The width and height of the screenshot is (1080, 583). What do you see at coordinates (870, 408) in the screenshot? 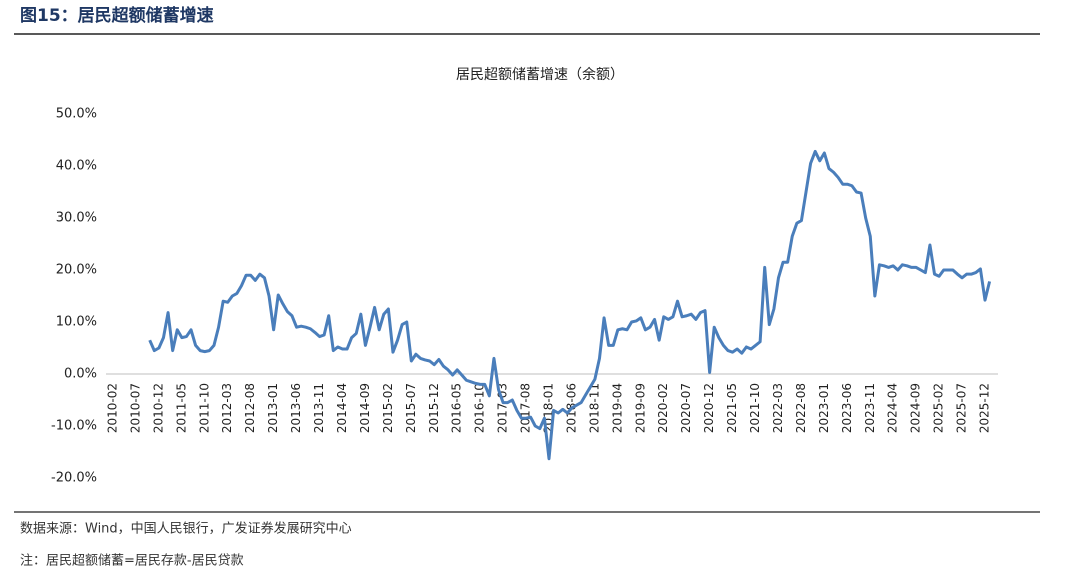
I see `x-tick-label: 2023-11` at bounding box center [870, 408].